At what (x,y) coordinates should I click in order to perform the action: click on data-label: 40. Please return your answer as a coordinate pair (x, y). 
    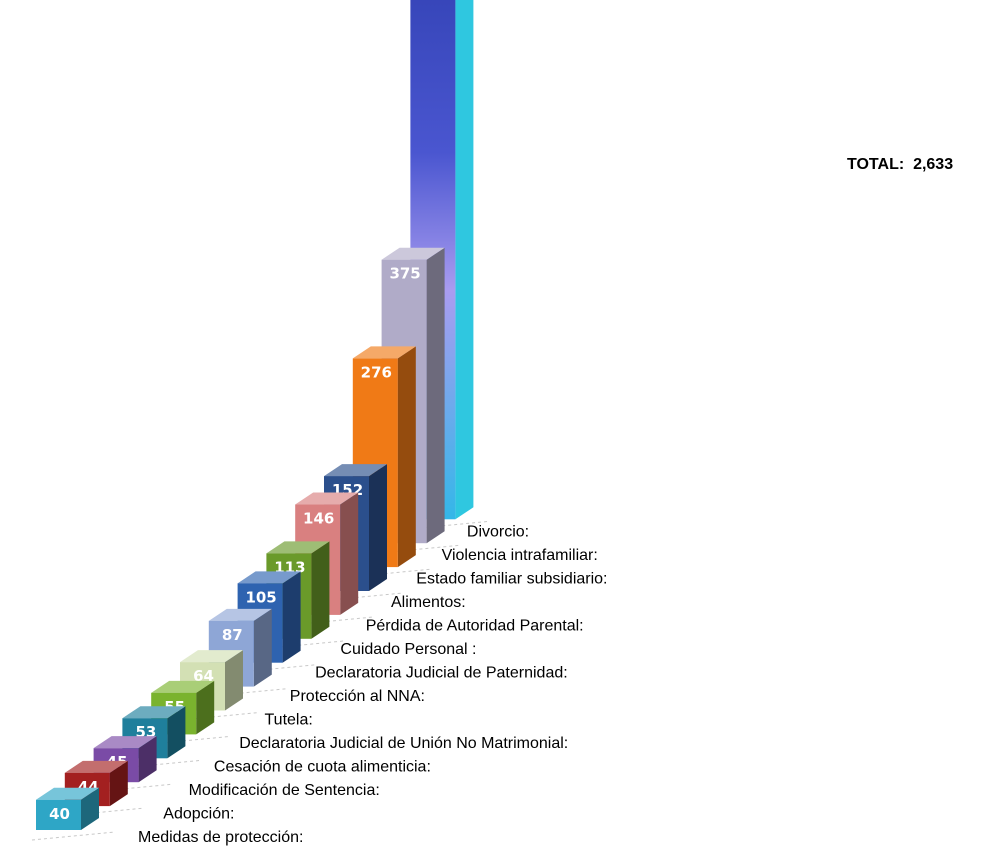
    Looking at the image, I should click on (59, 814).